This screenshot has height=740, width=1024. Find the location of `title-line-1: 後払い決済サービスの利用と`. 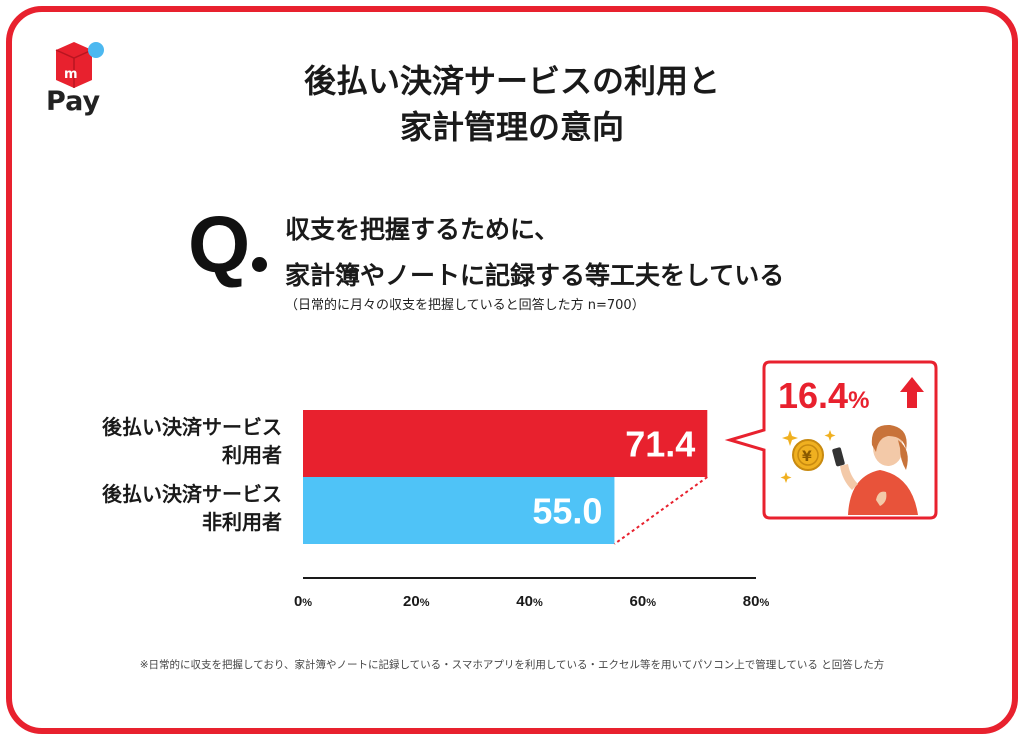

title-line-1: 後払い決済サービスの利用と is located at coordinates (511, 81).